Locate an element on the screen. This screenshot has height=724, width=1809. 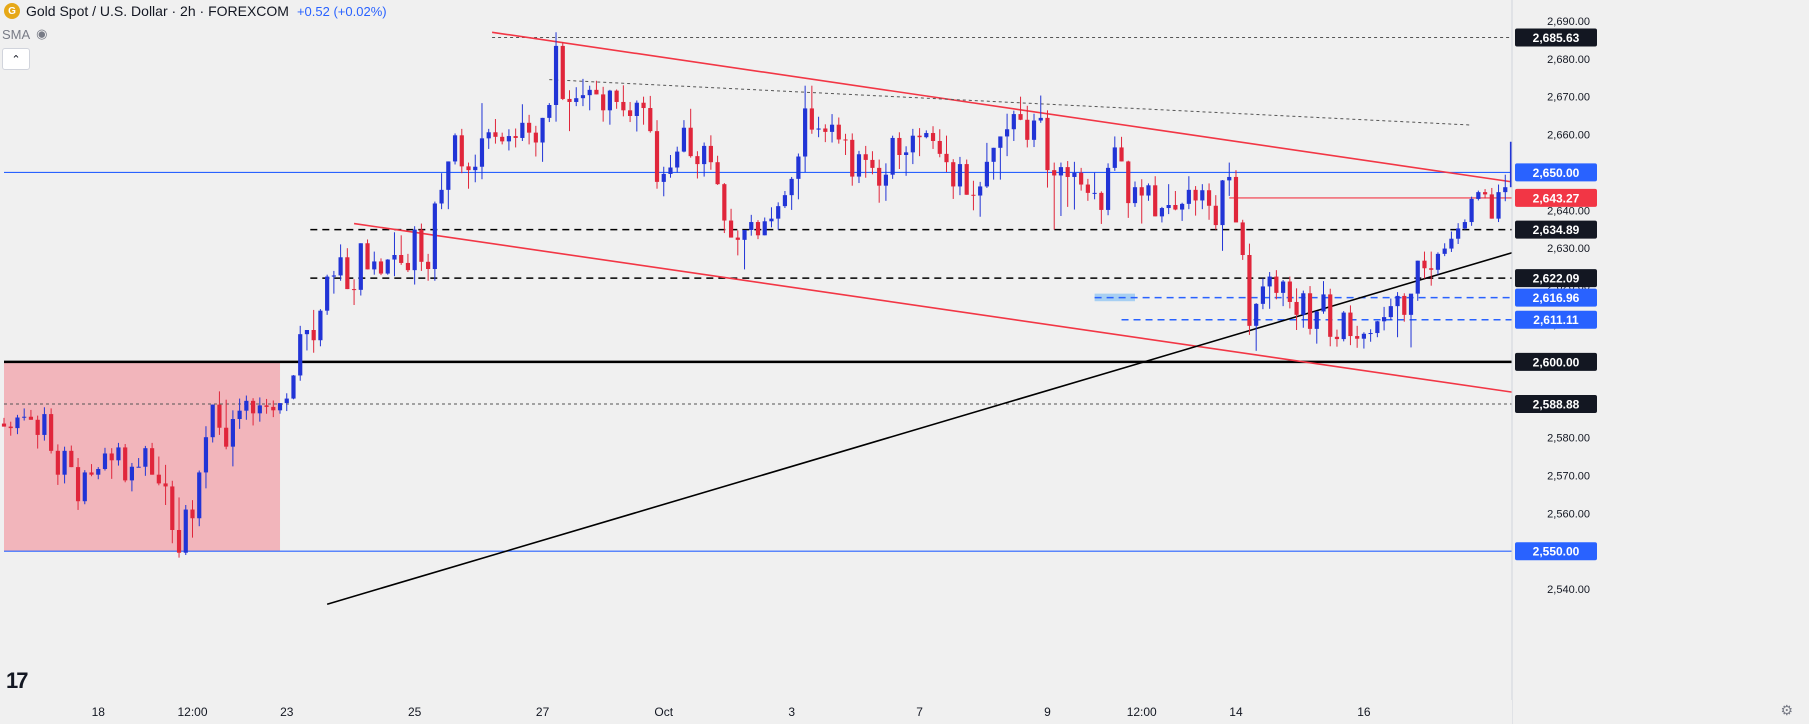
y-tick-label: 2,630.00 is located at coordinates (1568, 249).